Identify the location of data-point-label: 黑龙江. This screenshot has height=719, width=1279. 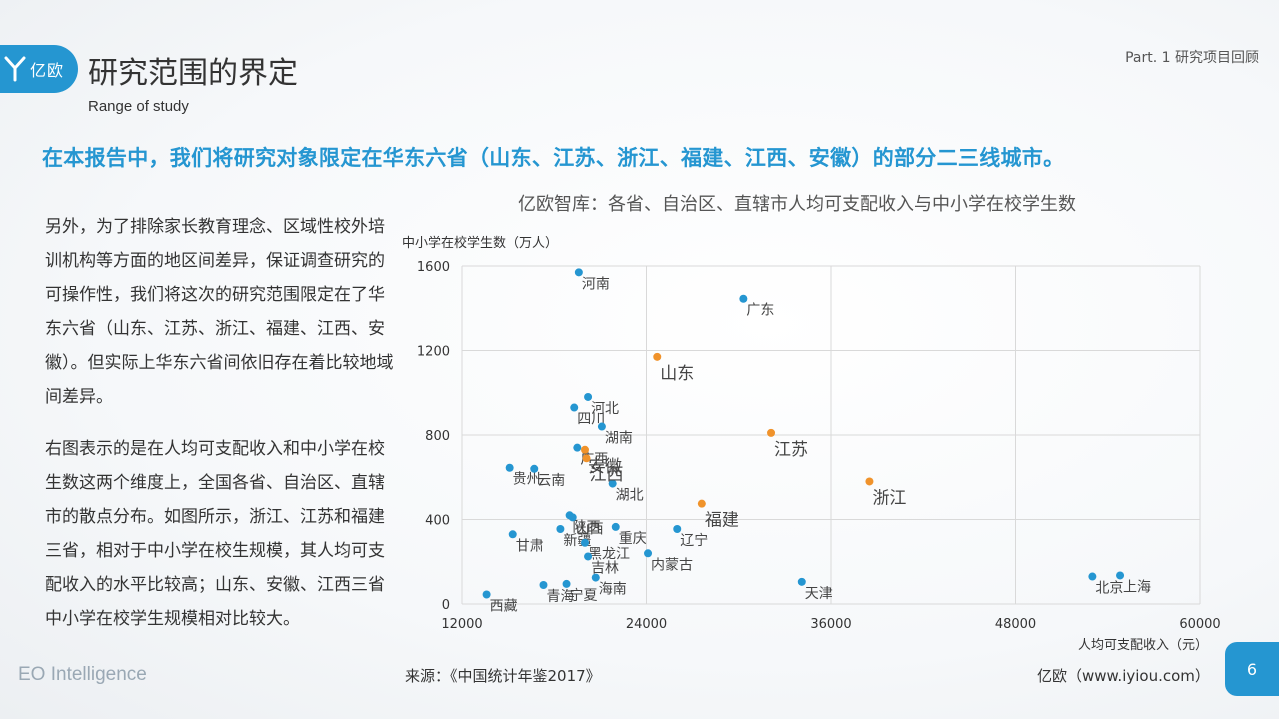
(609, 555).